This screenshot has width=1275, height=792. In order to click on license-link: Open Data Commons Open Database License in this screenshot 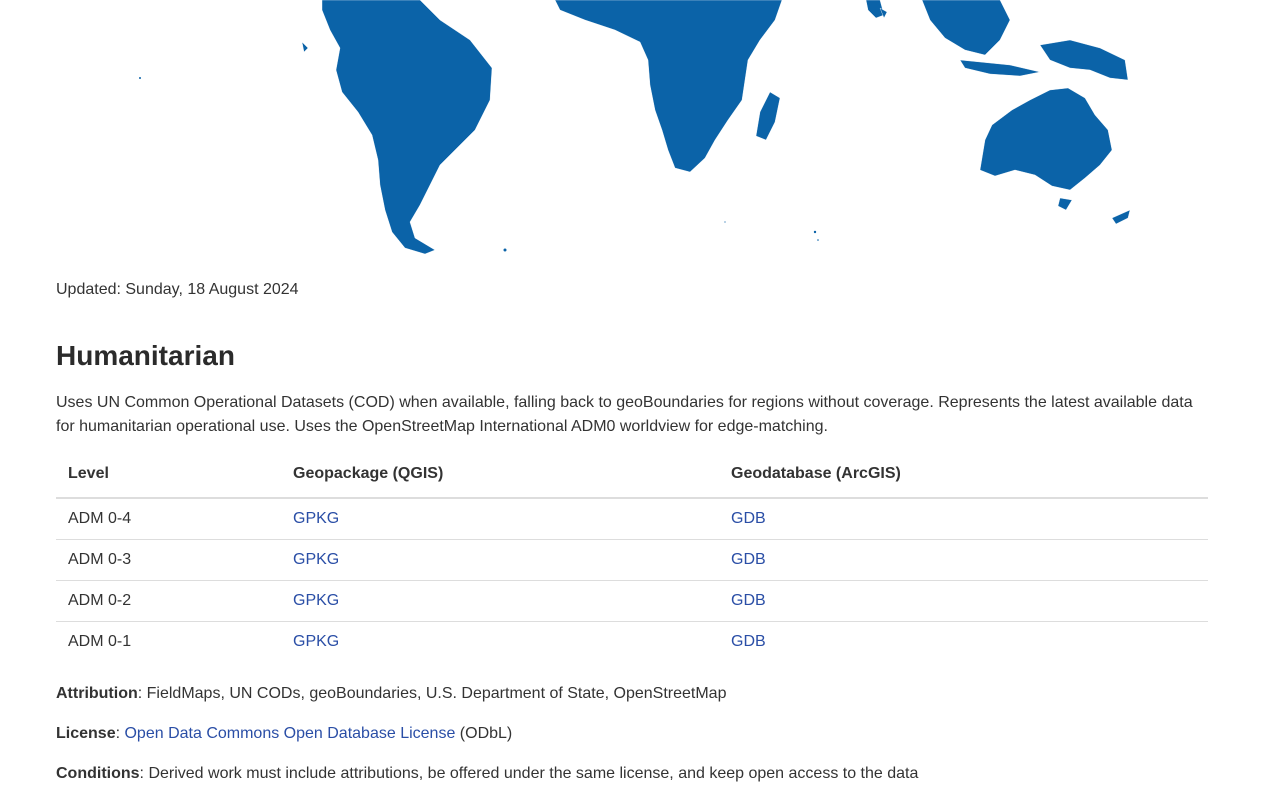, I will do `click(290, 733)`.